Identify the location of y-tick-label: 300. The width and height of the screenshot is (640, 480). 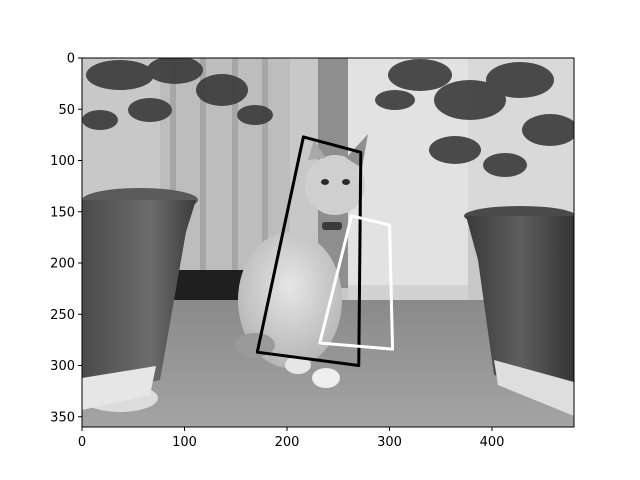
(62, 366).